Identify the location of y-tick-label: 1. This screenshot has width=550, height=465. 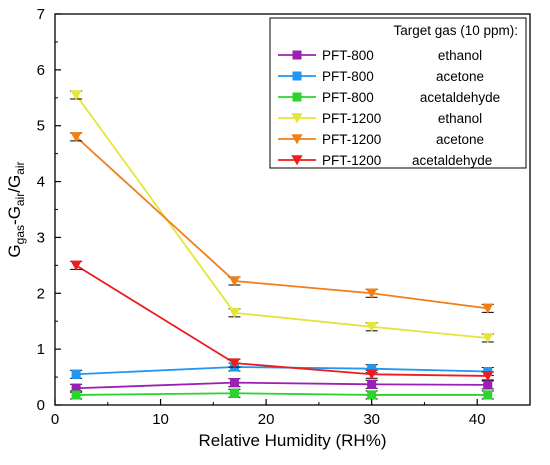
(41, 349).